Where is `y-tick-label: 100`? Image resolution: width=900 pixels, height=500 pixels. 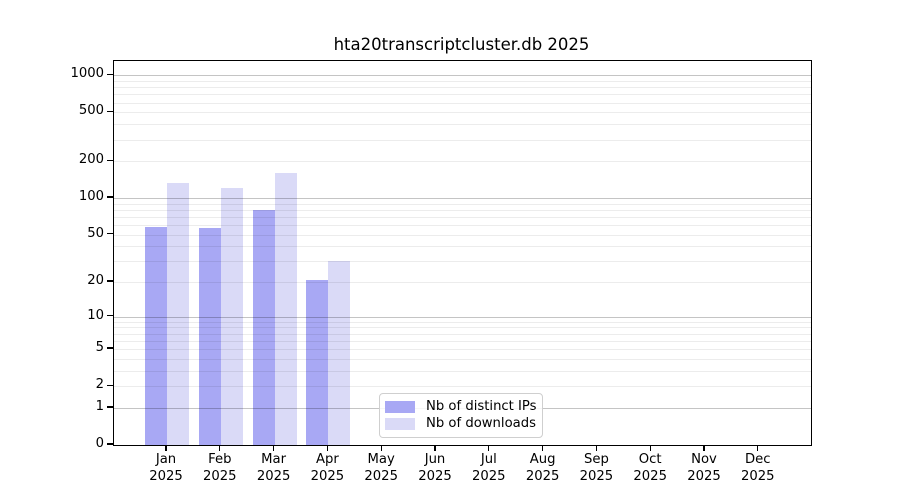 y-tick-label: 100 is located at coordinates (91, 197).